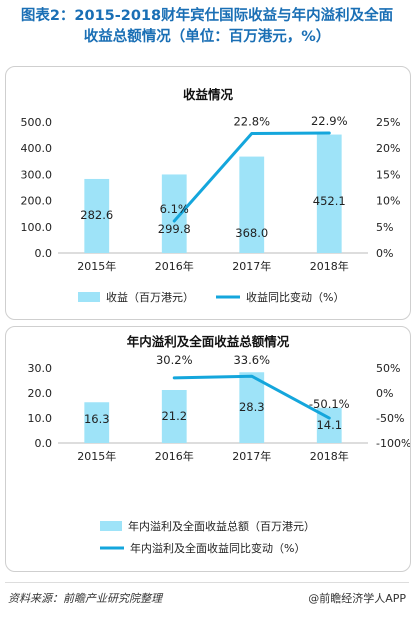 The image size is (414, 619). I want to click on c1-y2tick-label: 20%, so click(388, 148).